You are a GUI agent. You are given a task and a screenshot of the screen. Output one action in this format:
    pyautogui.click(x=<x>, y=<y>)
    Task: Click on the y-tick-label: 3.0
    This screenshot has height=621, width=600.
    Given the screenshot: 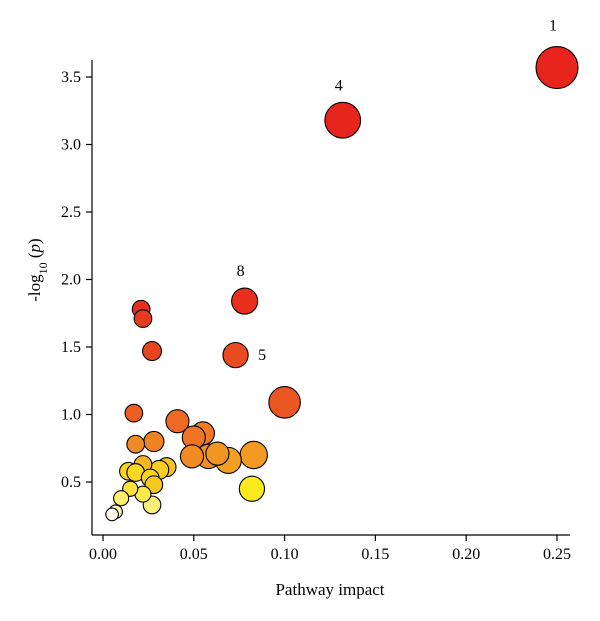 What is the action you would take?
    pyautogui.click(x=71, y=145)
    